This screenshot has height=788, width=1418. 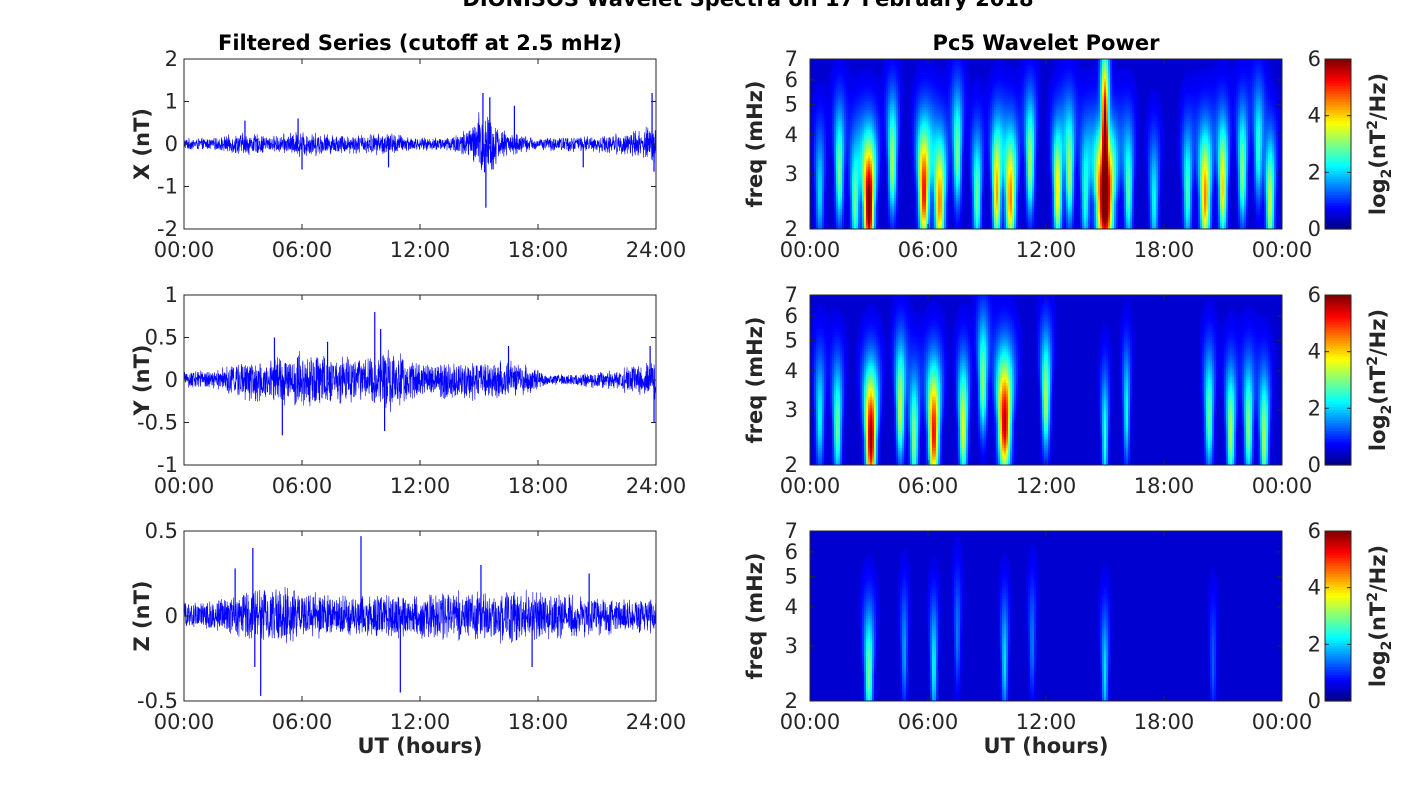 I want to click on y-axis-label: X (nT), so click(x=142, y=144).